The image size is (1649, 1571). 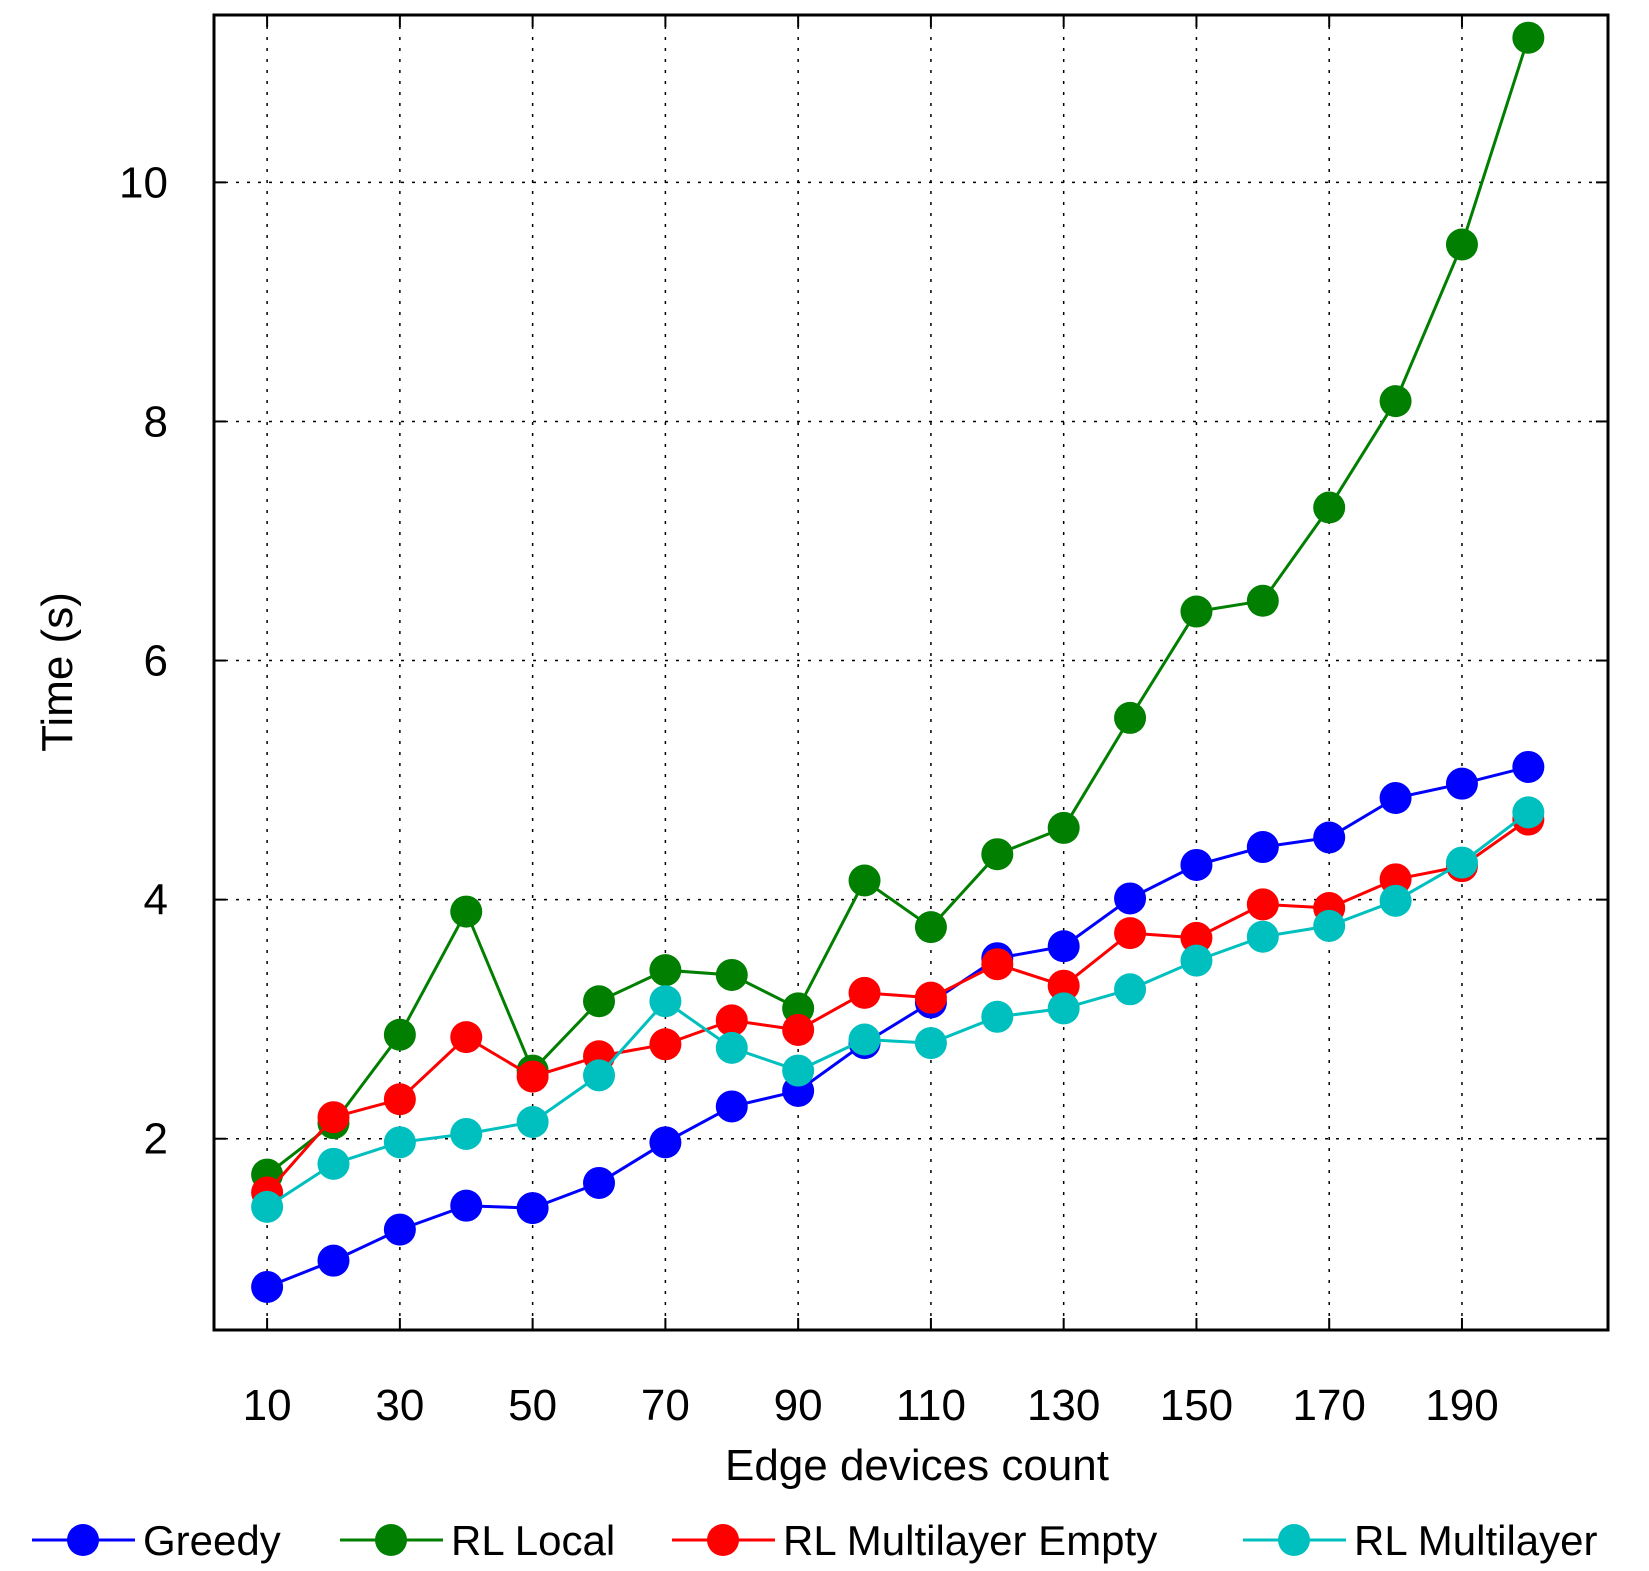 What do you see at coordinates (57, 672) in the screenshot?
I see `y-axis-label: Time (s)` at bounding box center [57, 672].